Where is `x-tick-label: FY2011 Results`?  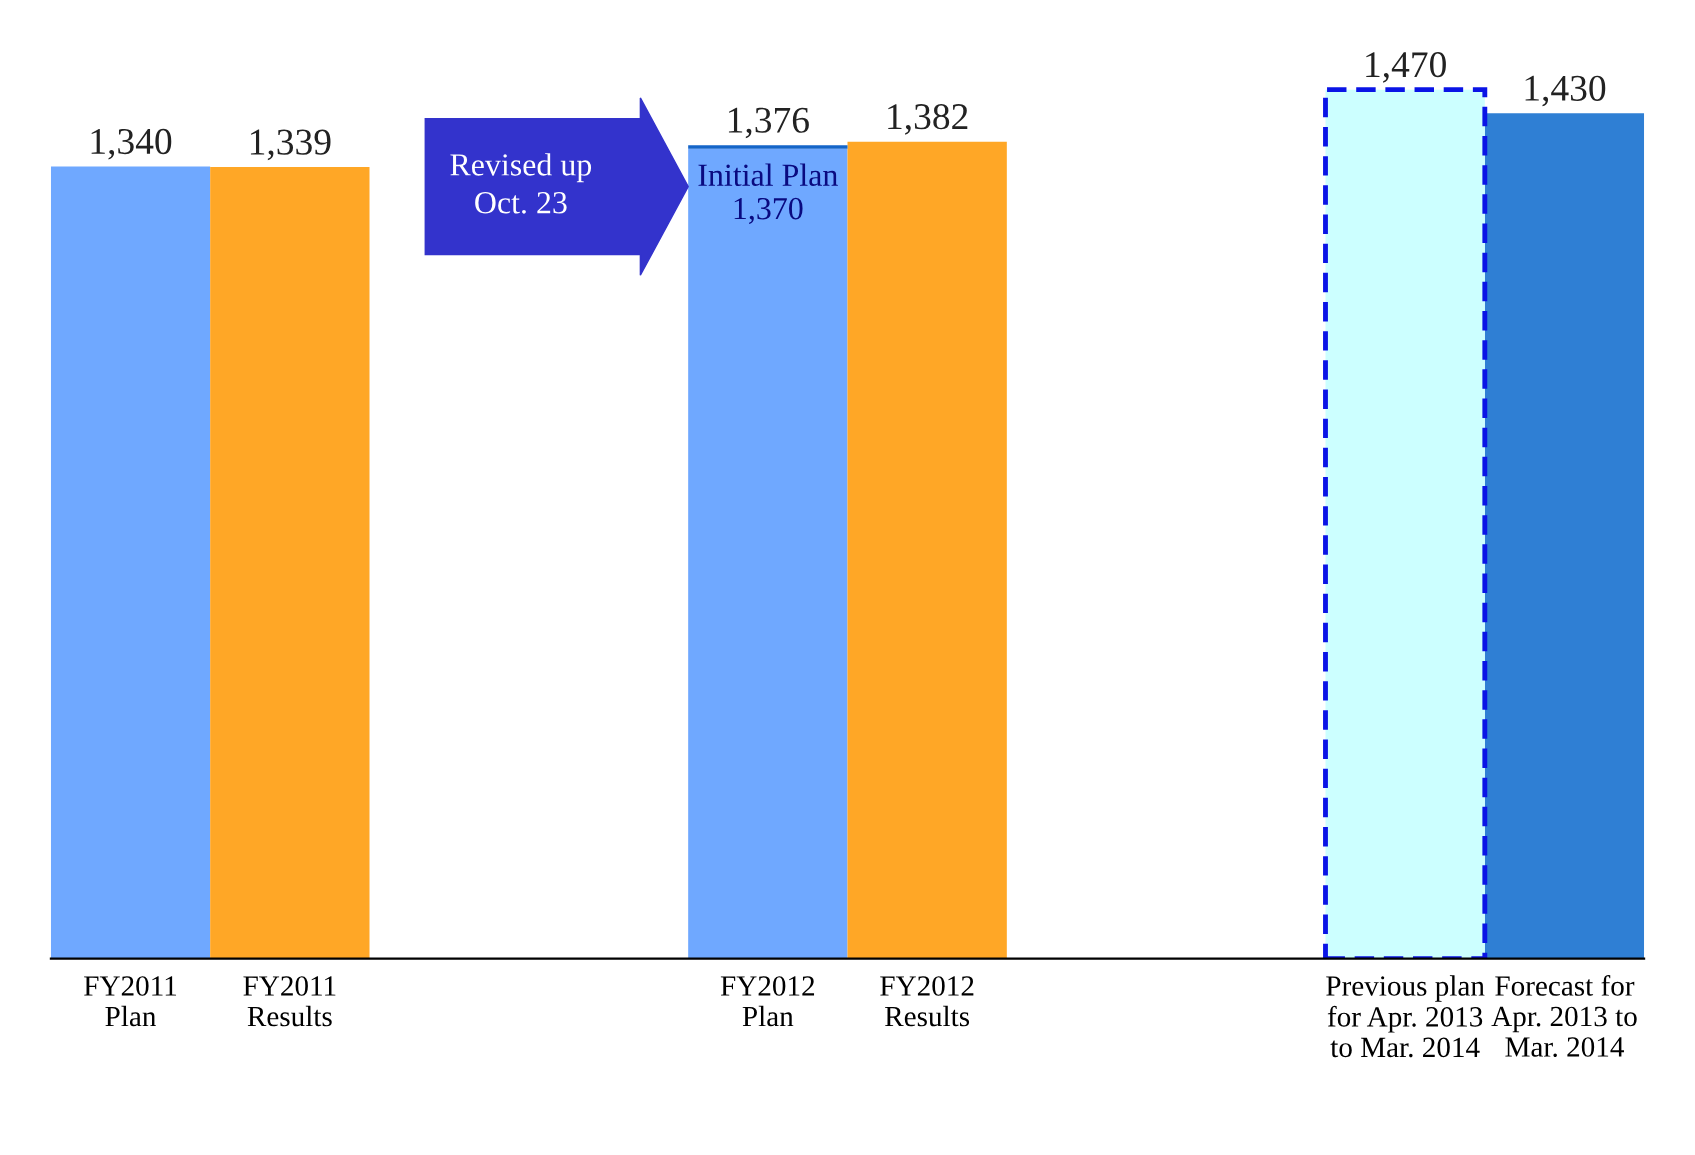 x-tick-label: FY2011 Results is located at coordinates (289, 1001).